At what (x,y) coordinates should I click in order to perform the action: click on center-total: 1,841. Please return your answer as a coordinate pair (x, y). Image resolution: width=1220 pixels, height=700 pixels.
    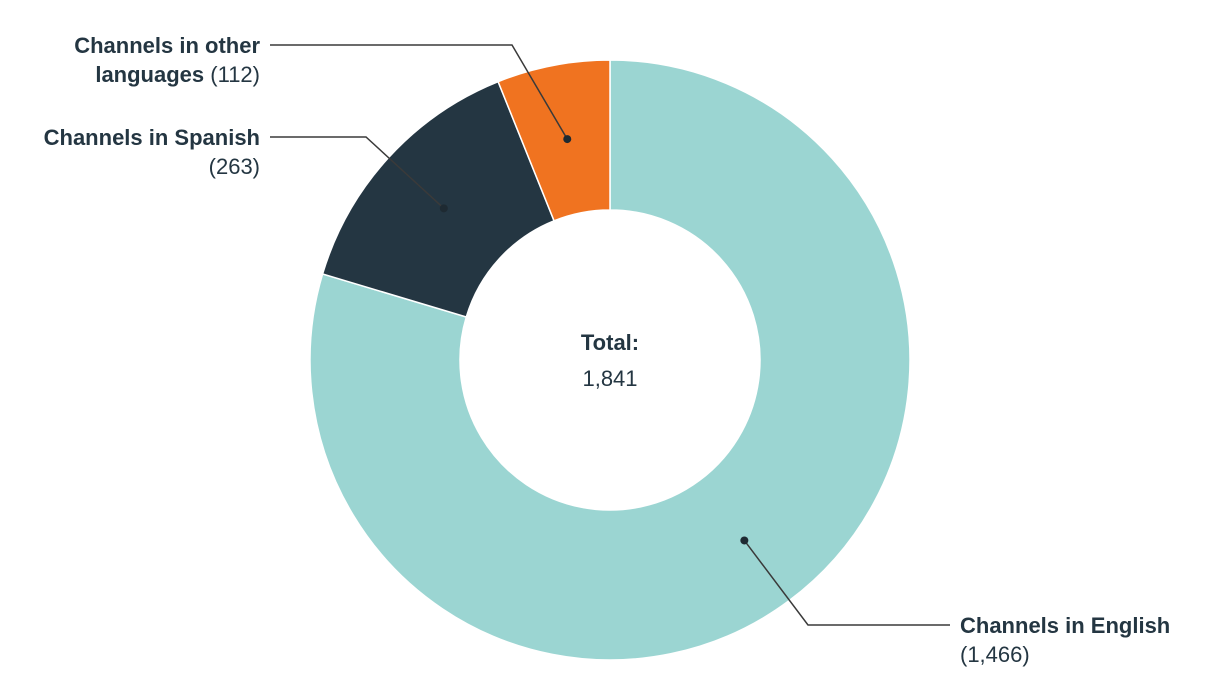
    Looking at the image, I should click on (610, 378).